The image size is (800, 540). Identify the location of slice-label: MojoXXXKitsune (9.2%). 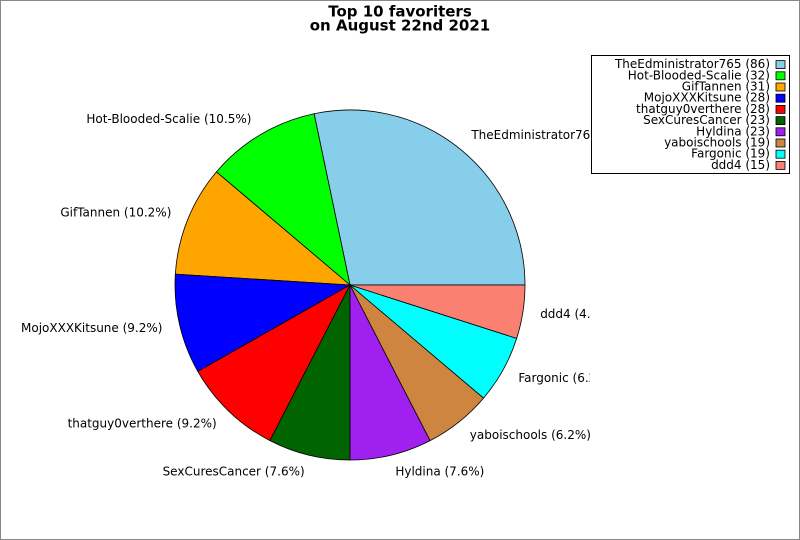
(91, 328).